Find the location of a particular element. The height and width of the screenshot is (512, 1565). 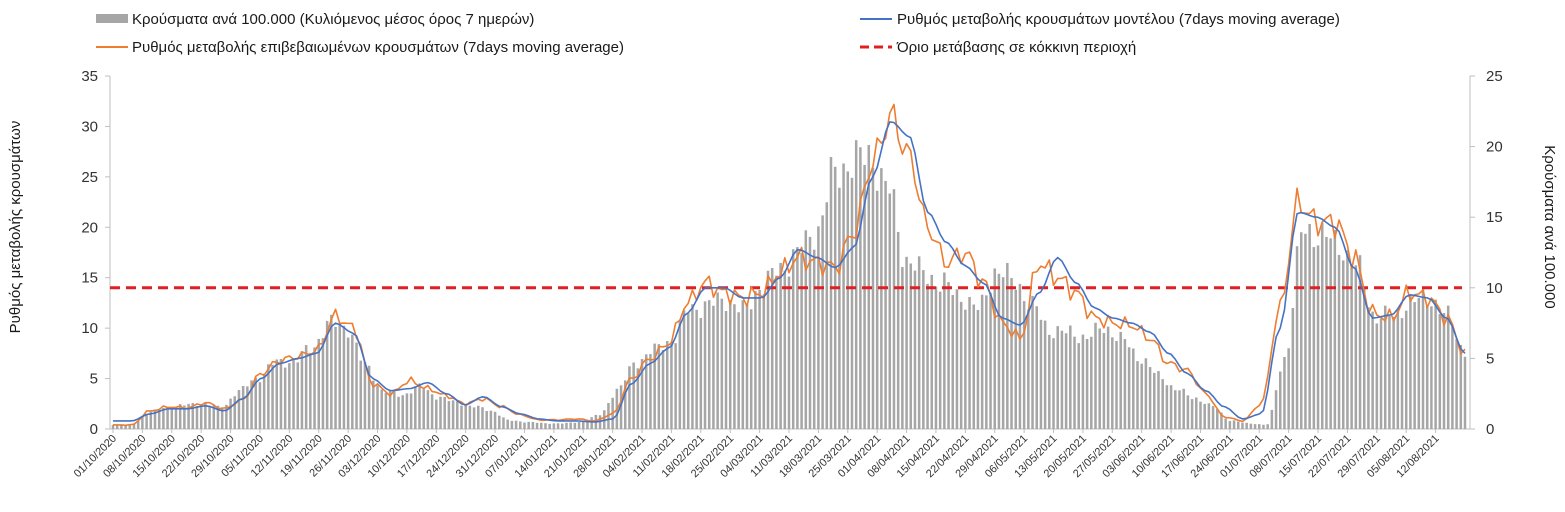

y-left-tick-label: 10 is located at coordinates (89, 328).